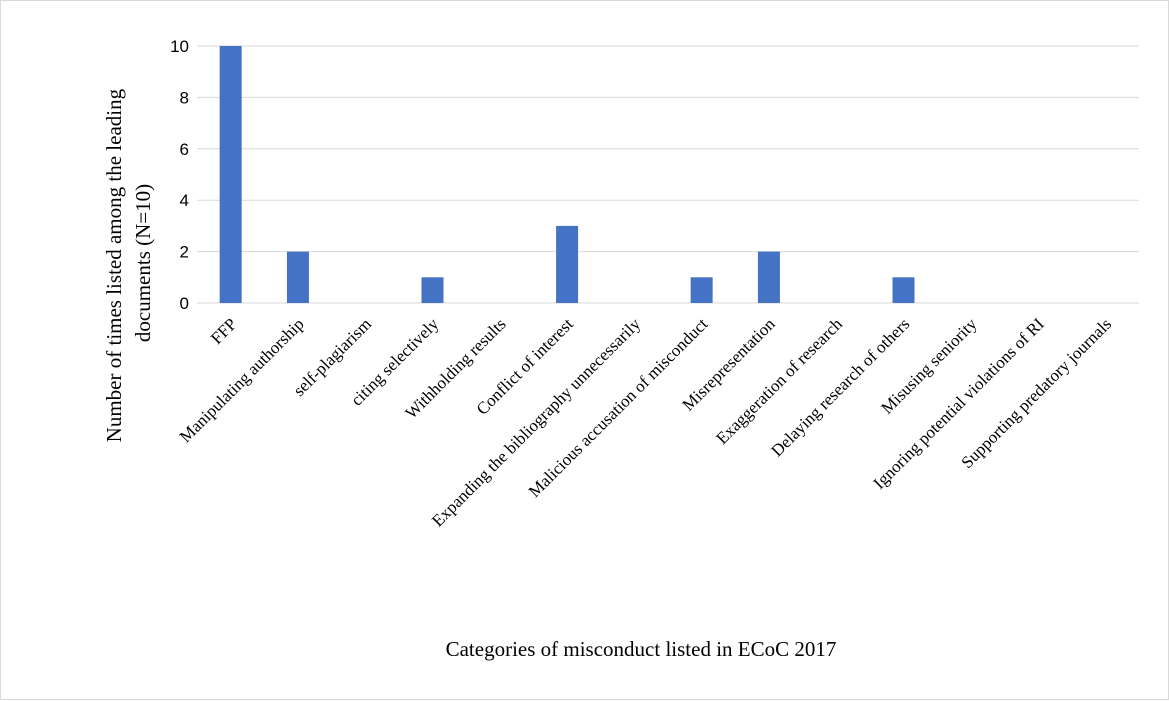  What do you see at coordinates (143, 263) in the screenshot?
I see `y-axis-title-line-2: documents (N=10)` at bounding box center [143, 263].